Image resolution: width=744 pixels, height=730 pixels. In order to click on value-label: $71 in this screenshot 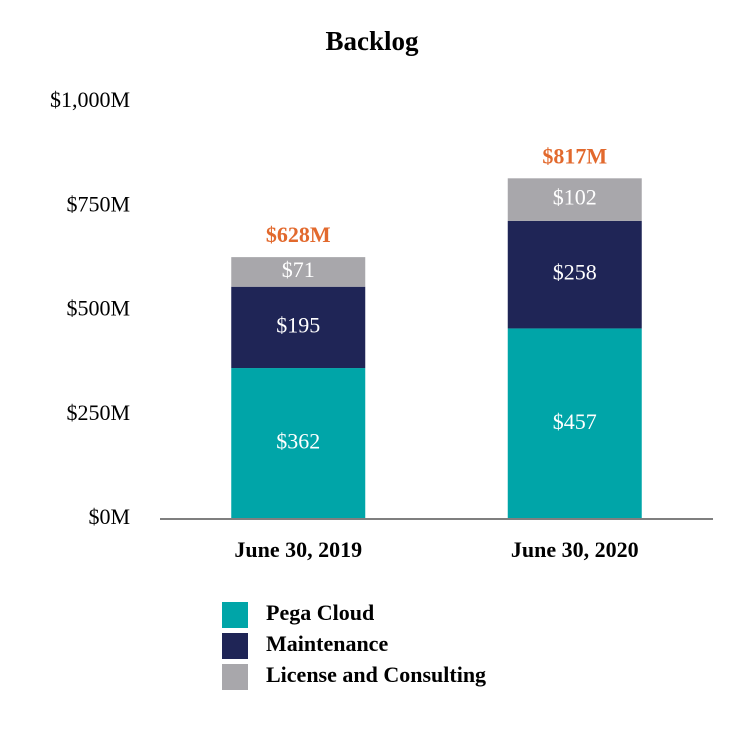, I will do `click(298, 269)`.